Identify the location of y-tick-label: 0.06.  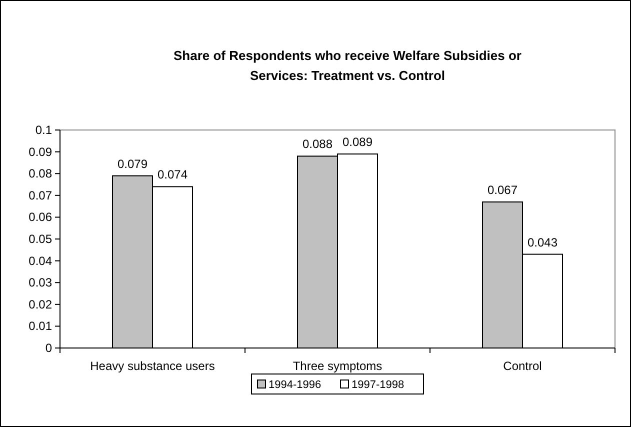
(40, 217).